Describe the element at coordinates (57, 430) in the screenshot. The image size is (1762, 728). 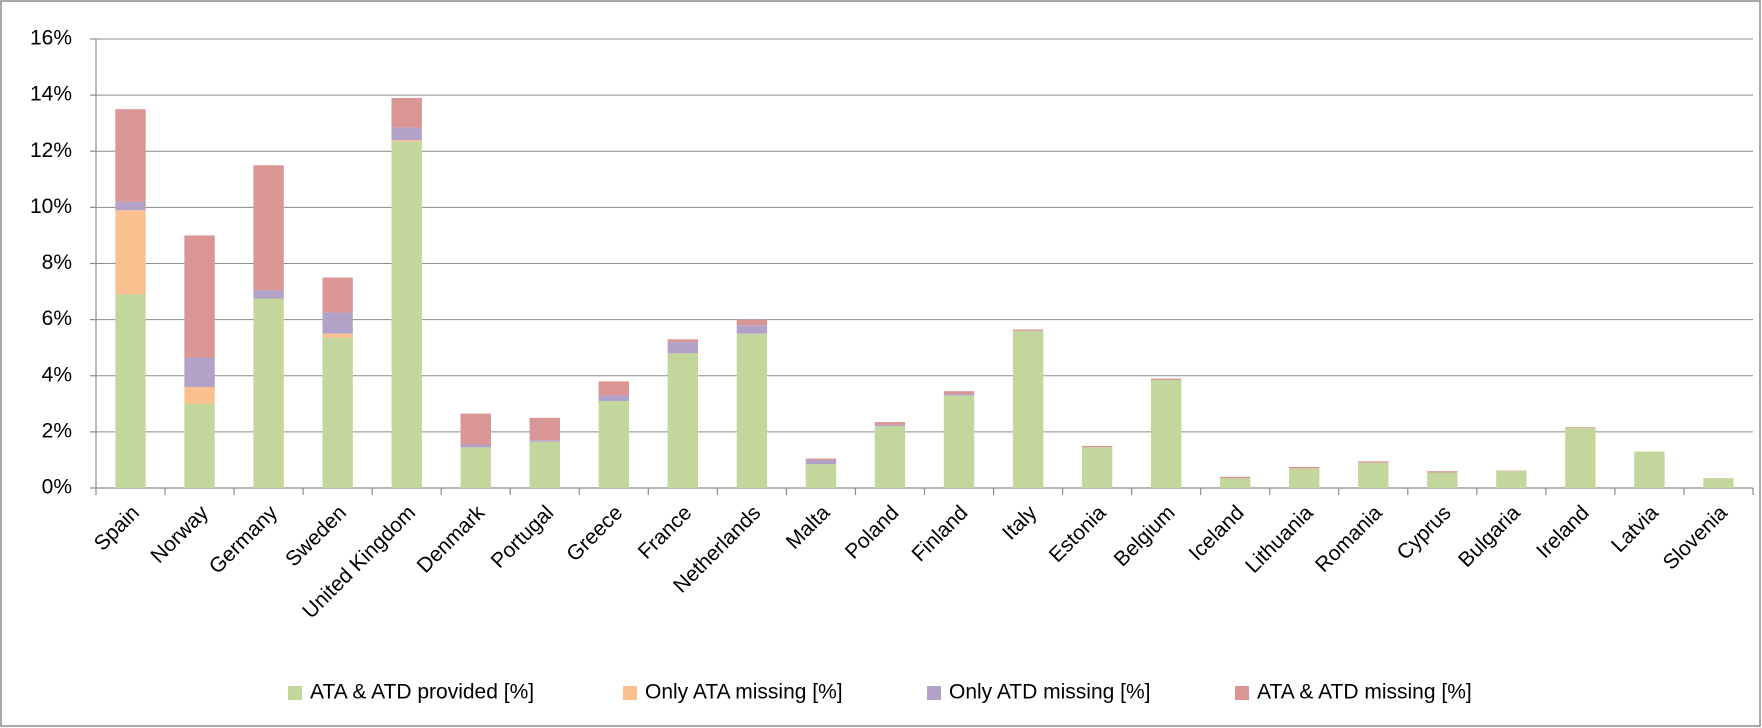
I see `y-tick-label: 2%` at that location.